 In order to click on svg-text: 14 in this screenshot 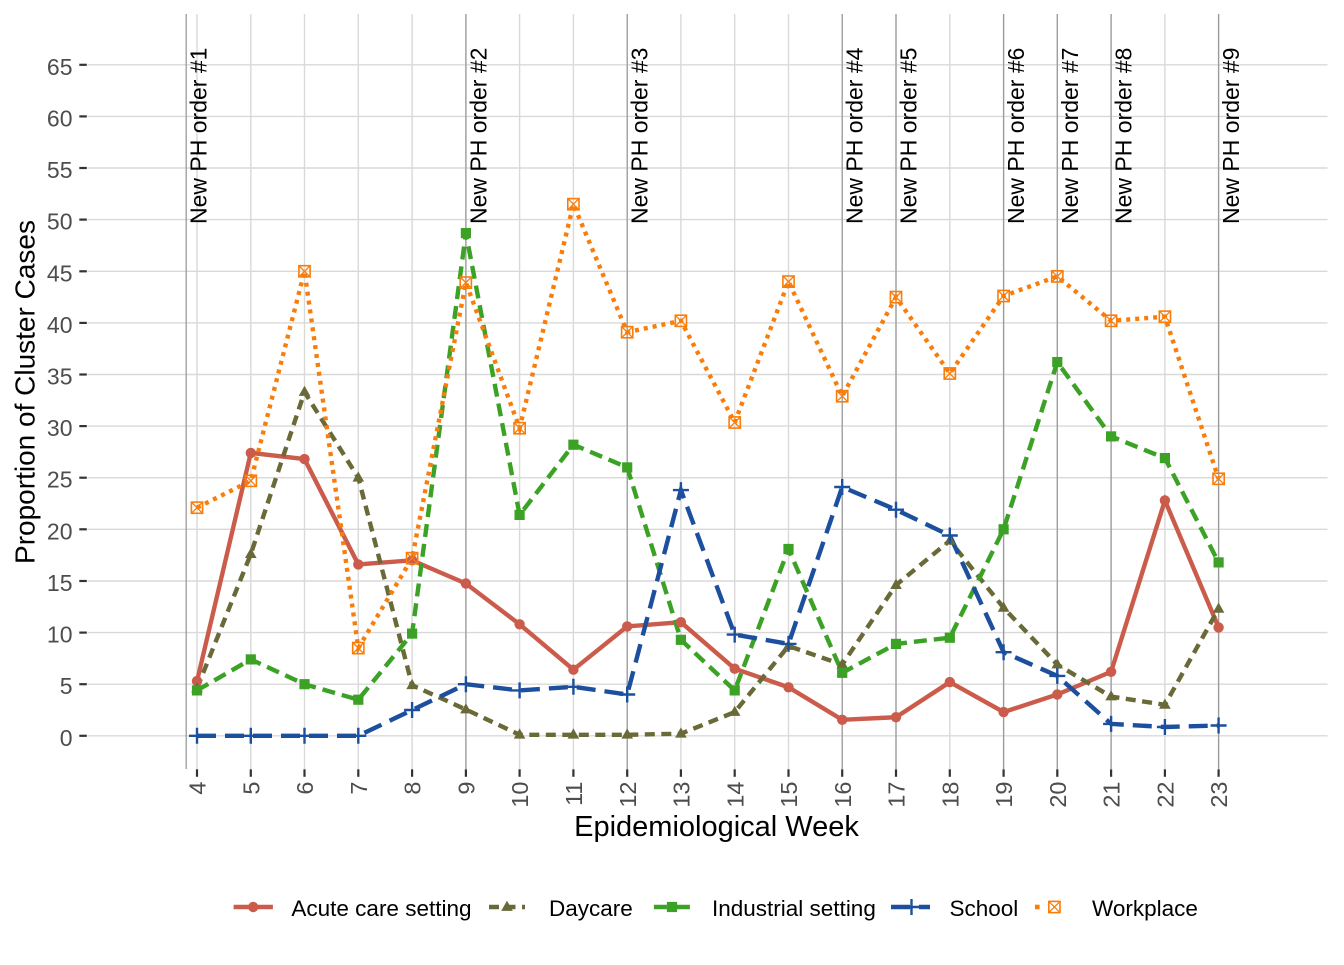, I will do `click(735, 795)`.